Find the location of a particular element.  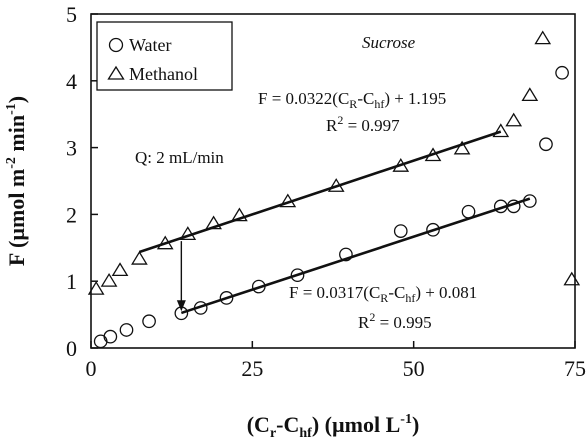

y-tick-label: 1 is located at coordinates (71, 281).